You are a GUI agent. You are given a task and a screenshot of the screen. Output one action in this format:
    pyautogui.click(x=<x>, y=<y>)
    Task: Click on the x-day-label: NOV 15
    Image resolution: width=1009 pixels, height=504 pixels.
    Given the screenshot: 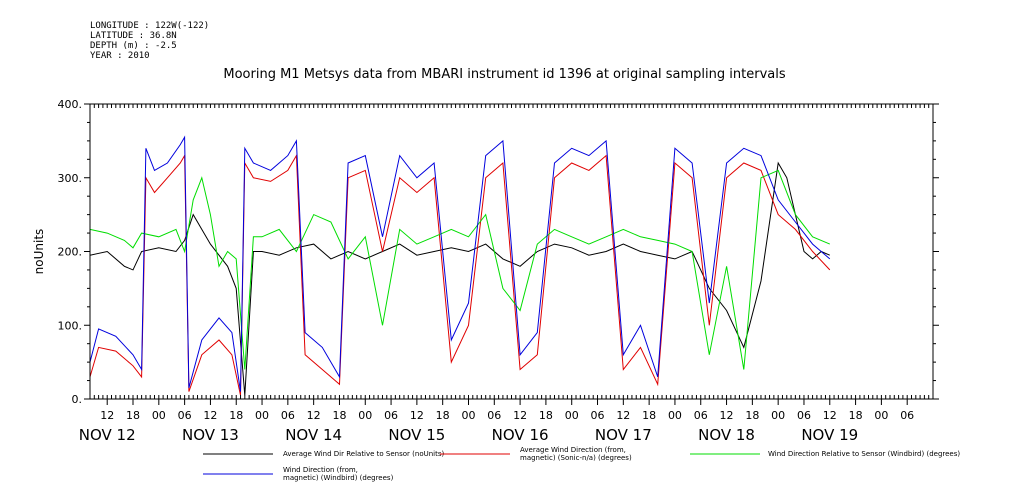 What is the action you would take?
    pyautogui.click(x=416, y=435)
    